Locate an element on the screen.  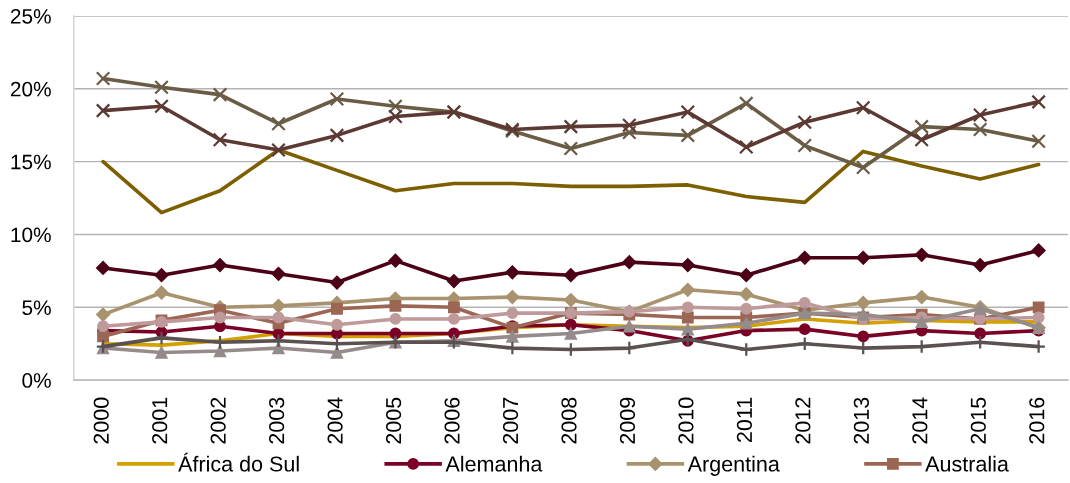
x-tick-label: 2009 is located at coordinates (627, 420).